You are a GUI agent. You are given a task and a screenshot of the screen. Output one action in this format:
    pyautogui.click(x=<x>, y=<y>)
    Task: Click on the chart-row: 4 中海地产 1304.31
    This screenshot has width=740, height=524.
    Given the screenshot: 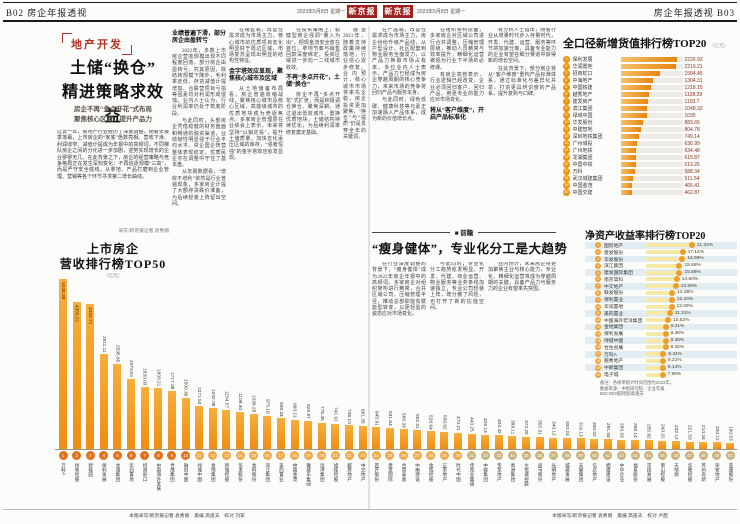 What is the action you would take?
    pyautogui.click(x=650, y=80)
    